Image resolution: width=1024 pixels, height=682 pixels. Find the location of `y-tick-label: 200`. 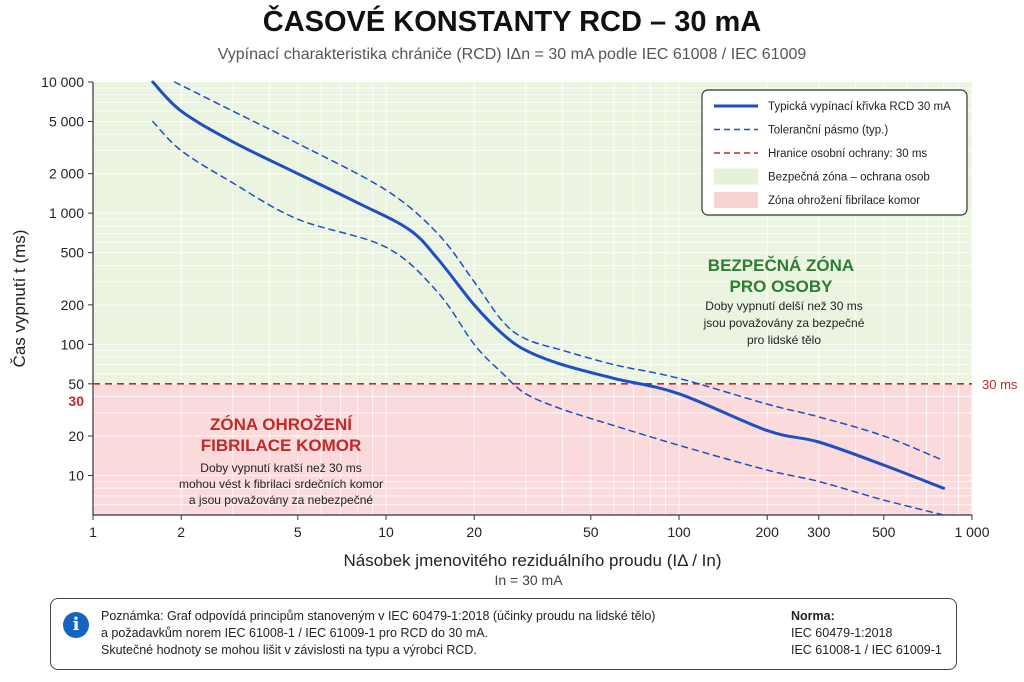

y-tick-label: 200 is located at coordinates (73, 305).